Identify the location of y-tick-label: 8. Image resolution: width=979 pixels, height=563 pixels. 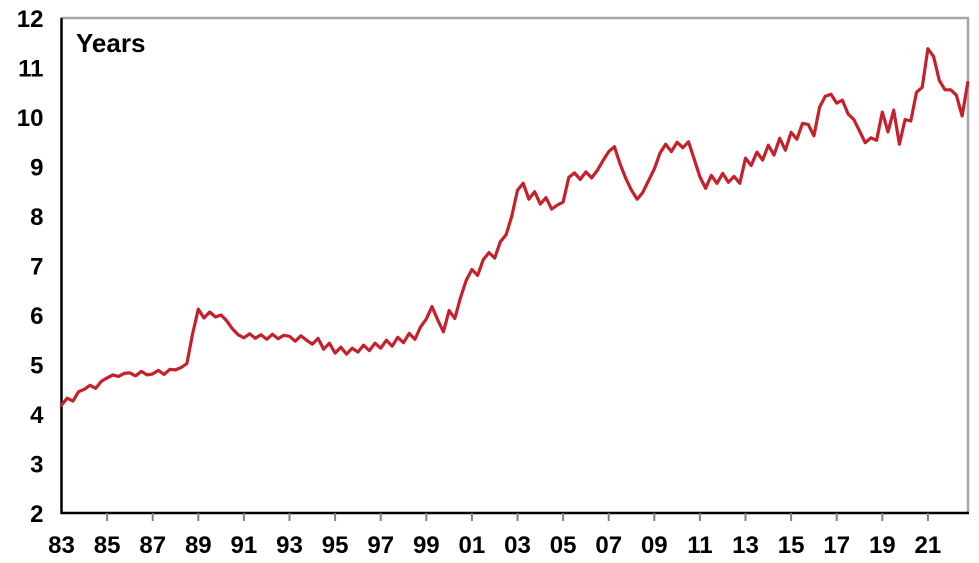
(36, 217).